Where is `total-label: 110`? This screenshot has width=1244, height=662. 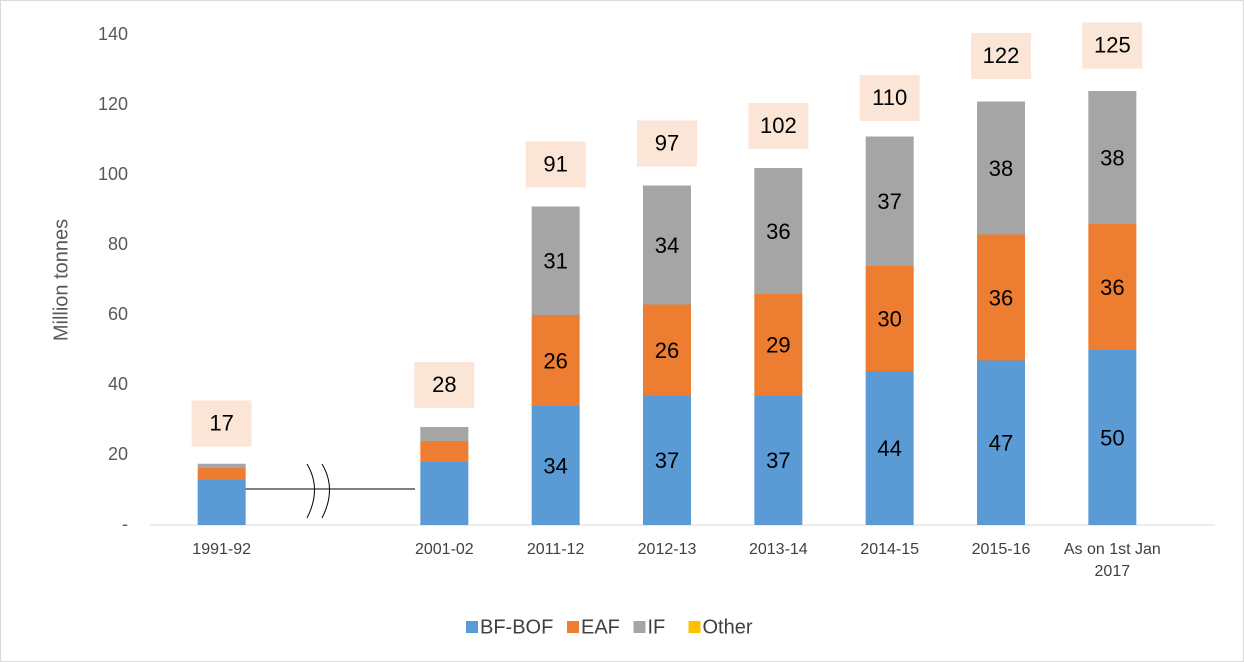
total-label: 110 is located at coordinates (889, 97).